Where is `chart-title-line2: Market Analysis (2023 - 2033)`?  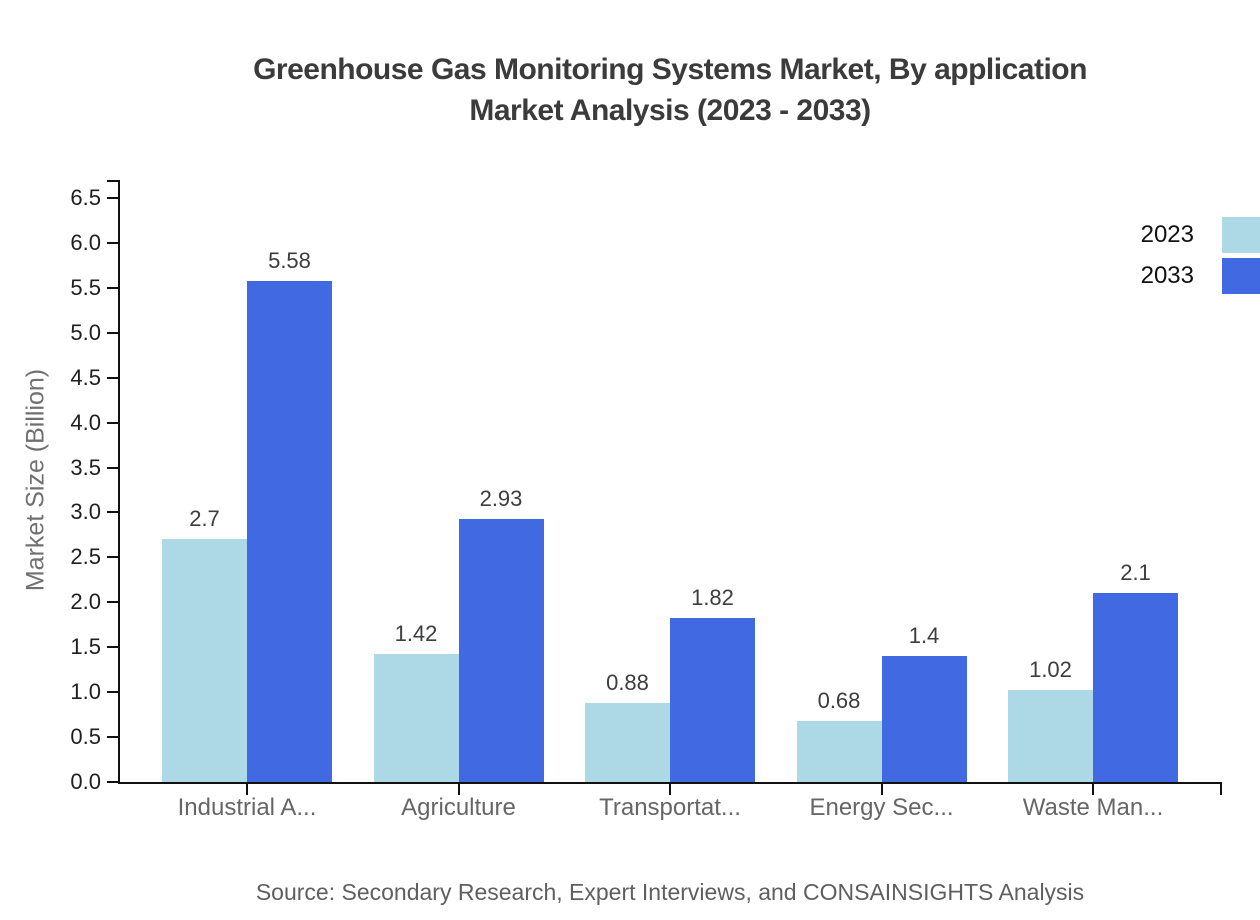
chart-title-line2: Market Analysis (2023 - 2033) is located at coordinates (670, 110).